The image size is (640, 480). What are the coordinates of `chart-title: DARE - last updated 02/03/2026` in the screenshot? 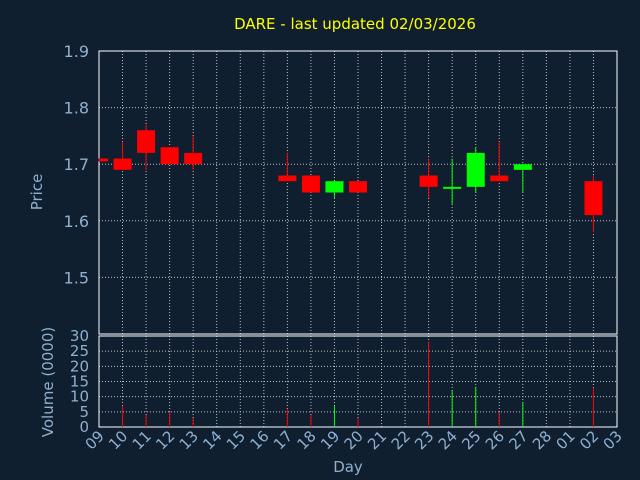 It's located at (355, 24).